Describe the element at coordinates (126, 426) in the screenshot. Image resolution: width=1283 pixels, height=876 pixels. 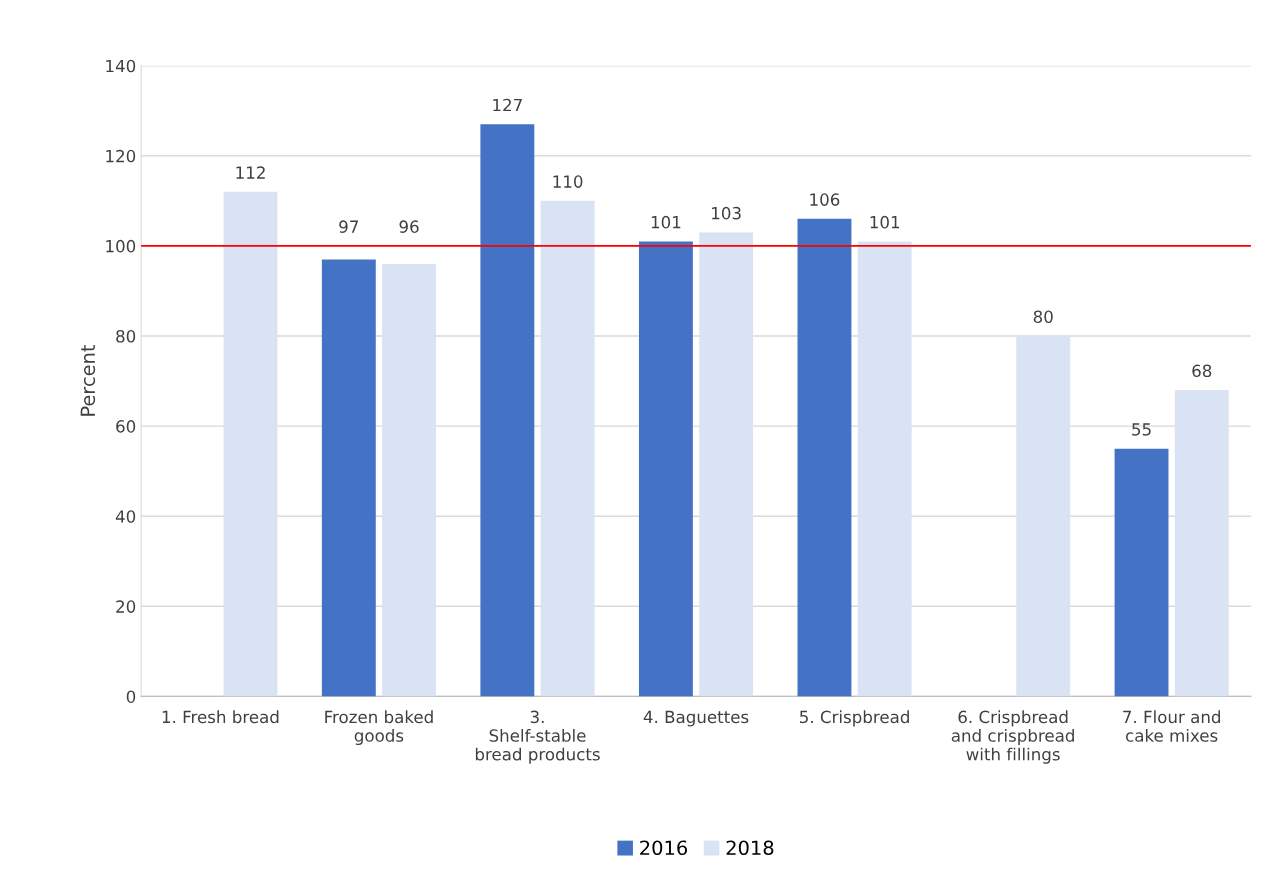
I see `y-tick-label: 60` at that location.